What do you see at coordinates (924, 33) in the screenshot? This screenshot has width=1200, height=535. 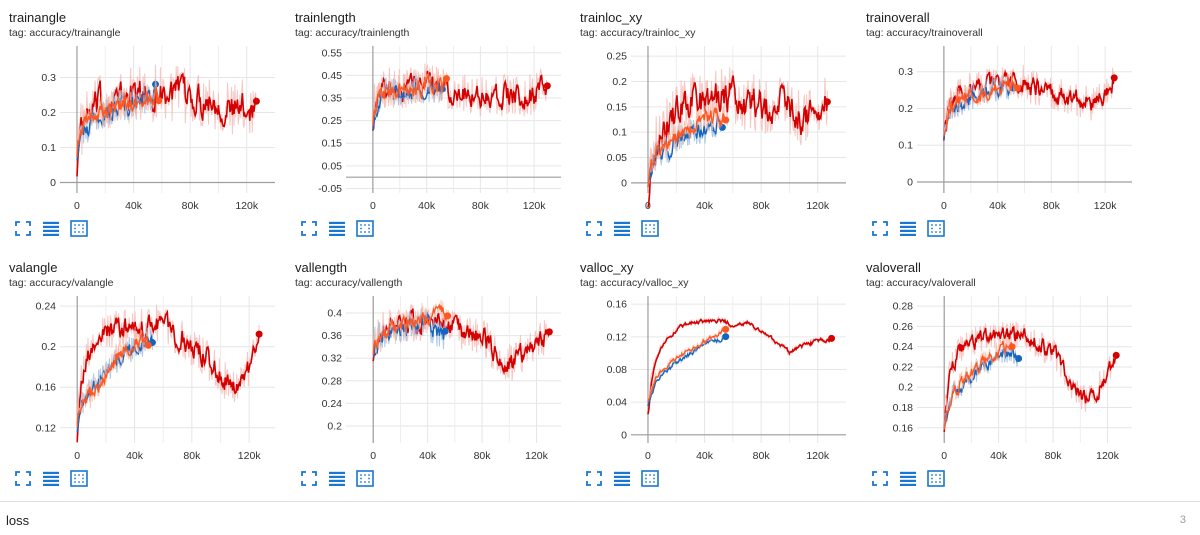 I see `chart-tag: tag: accuracy/trainoverall` at bounding box center [924, 33].